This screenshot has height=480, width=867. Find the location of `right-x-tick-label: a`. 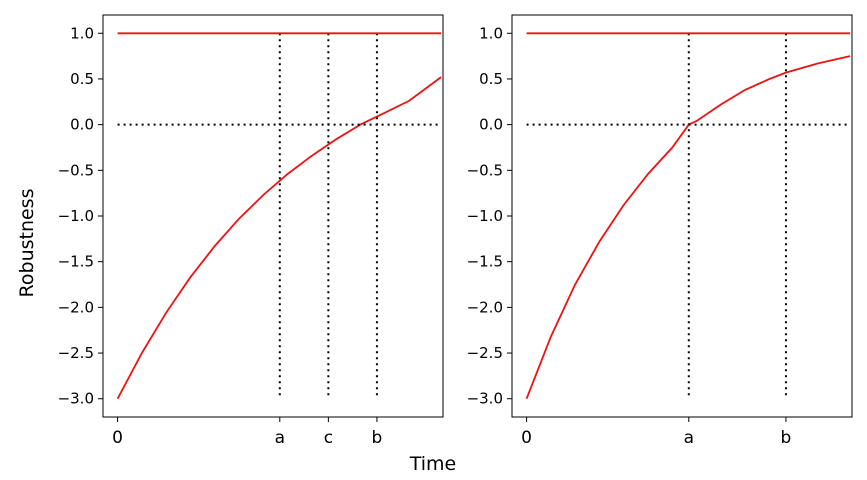

right-x-tick-label: a is located at coordinates (689, 438).